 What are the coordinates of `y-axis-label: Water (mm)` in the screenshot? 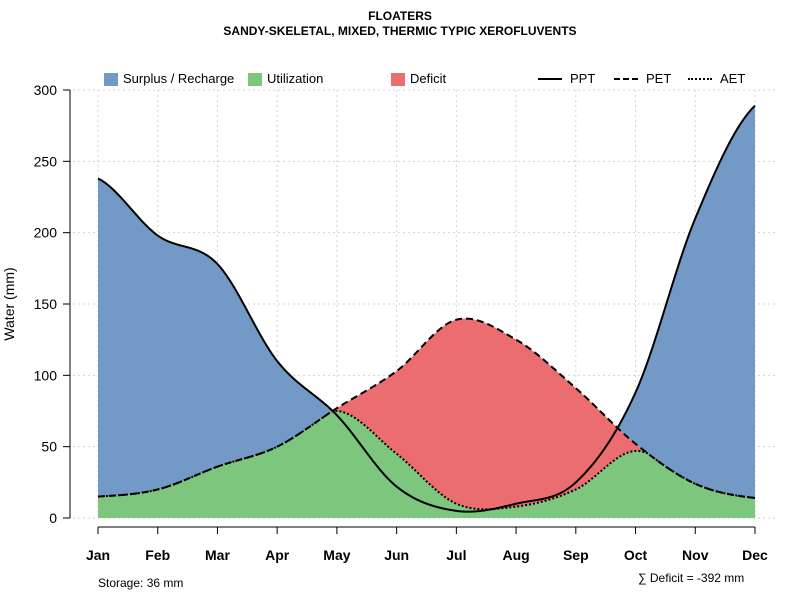 It's located at (9, 303).